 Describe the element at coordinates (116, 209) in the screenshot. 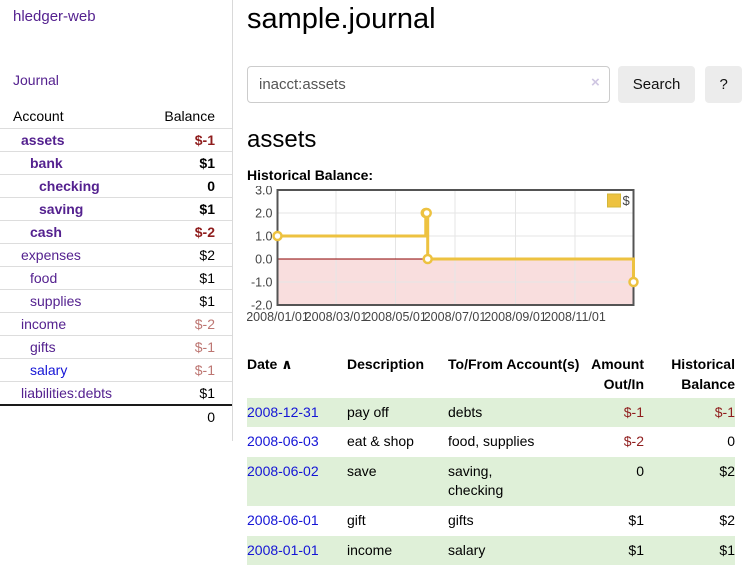

I see `account-row: saving $1` at that location.